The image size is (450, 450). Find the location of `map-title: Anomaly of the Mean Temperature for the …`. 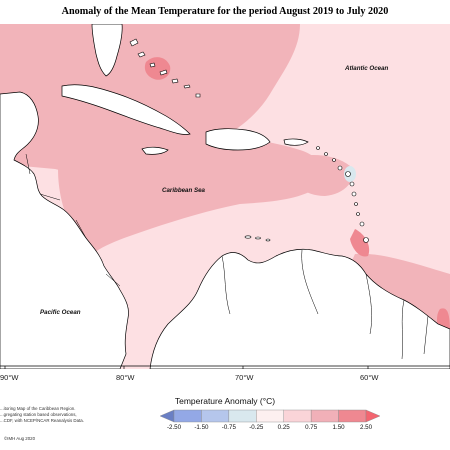

map-title: Anomaly of the Mean Temperature for the … is located at coordinates (225, 11).